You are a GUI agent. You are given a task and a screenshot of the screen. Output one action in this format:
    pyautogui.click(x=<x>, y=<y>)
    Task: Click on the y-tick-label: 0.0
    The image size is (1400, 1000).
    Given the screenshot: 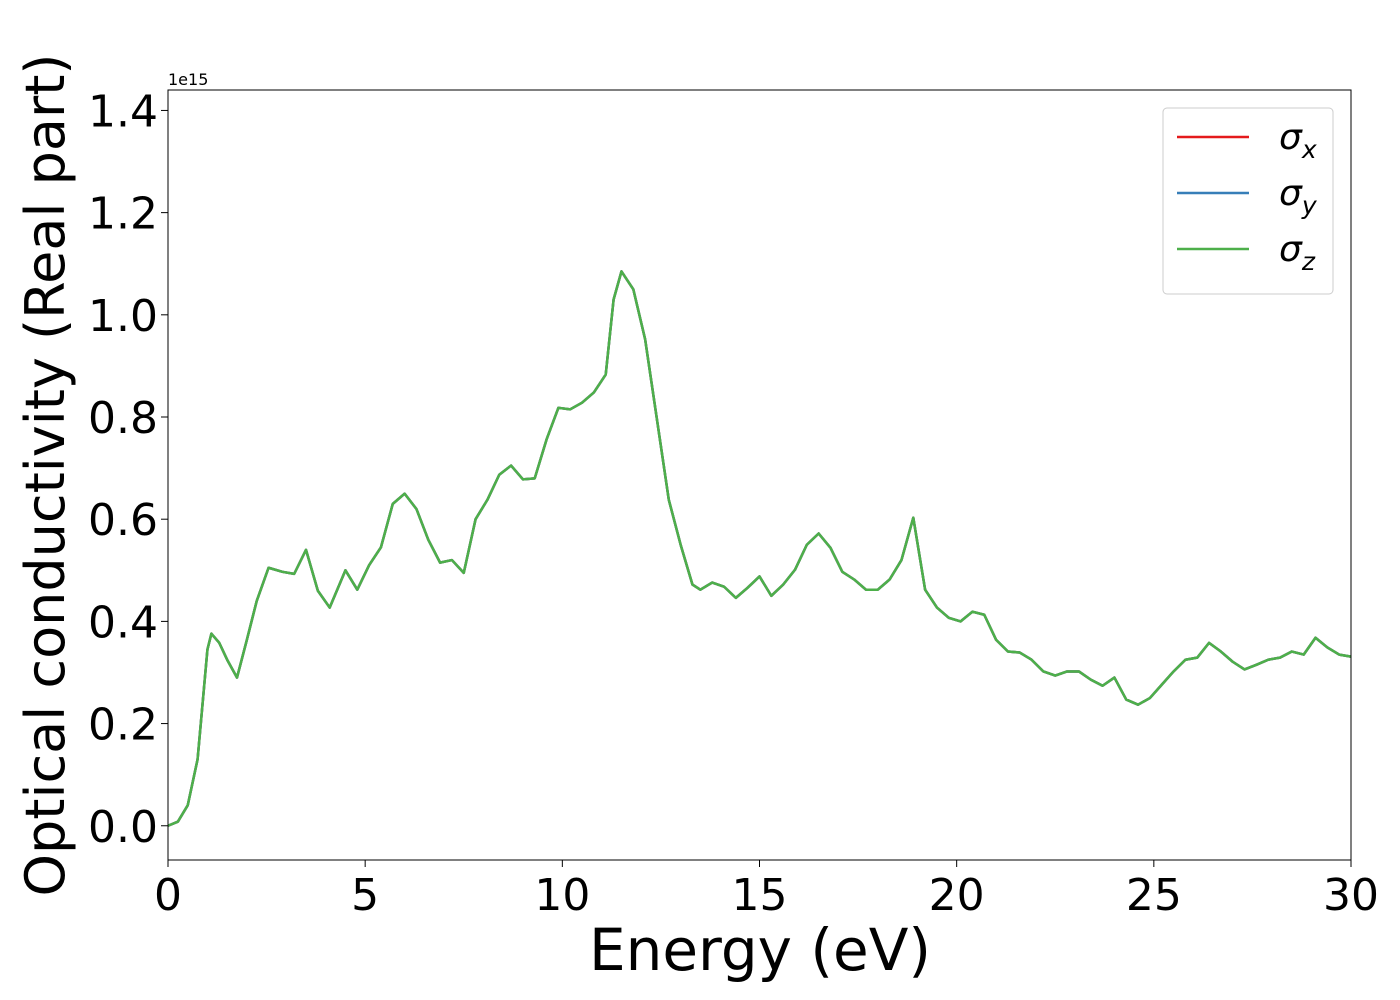 What is the action you would take?
    pyautogui.click(x=123, y=827)
    